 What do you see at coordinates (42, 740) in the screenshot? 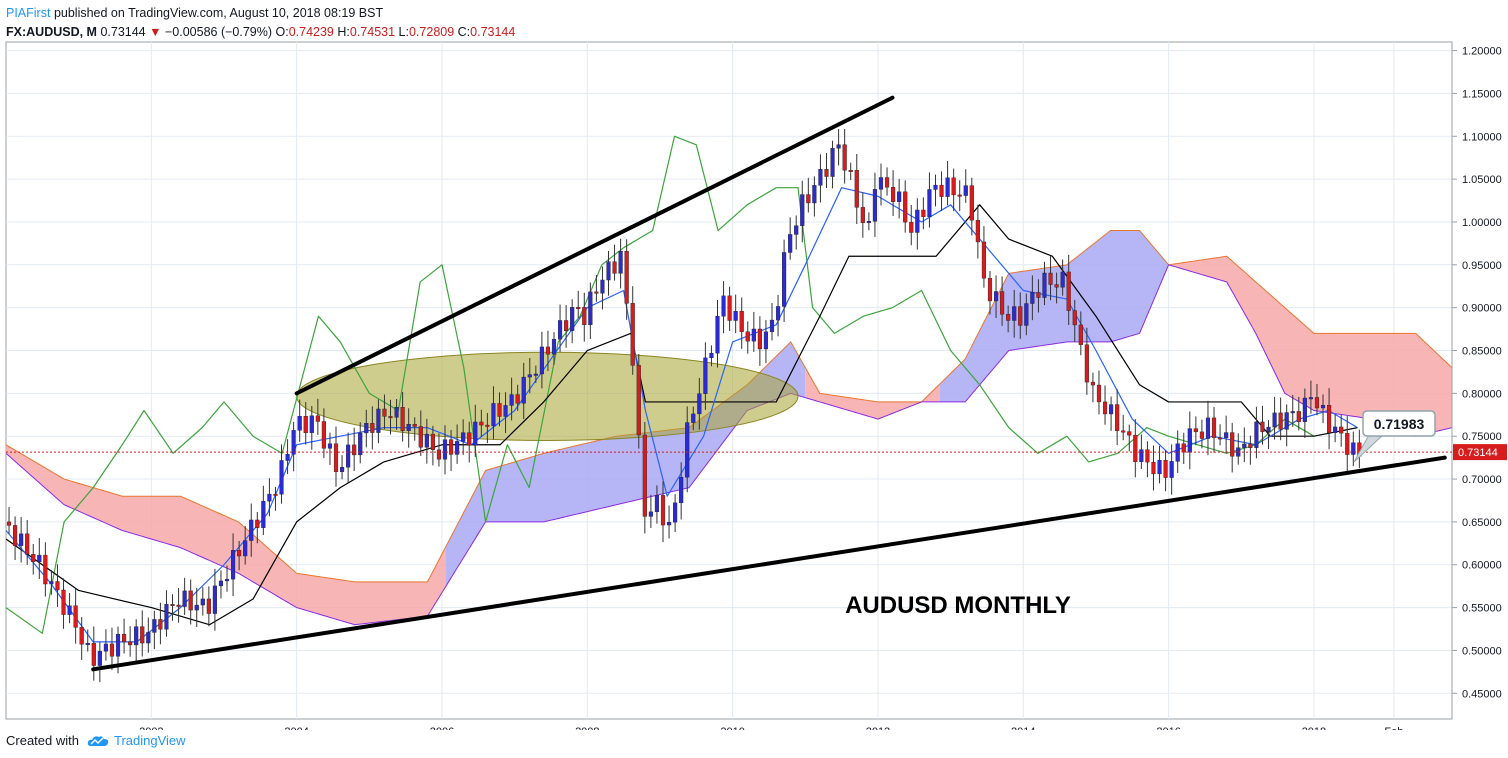
I see `created-with-text: Created with` at bounding box center [42, 740].